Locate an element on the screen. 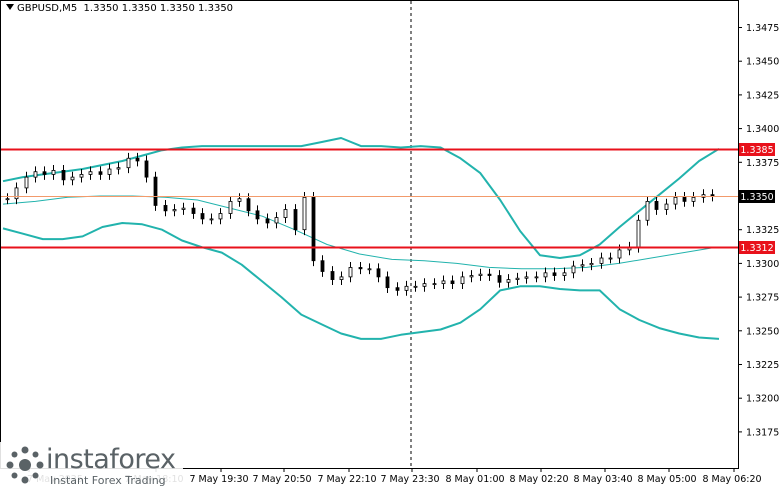 The height and width of the screenshot is (489, 781). dropdown-triangle-icon is located at coordinates (10, 7).